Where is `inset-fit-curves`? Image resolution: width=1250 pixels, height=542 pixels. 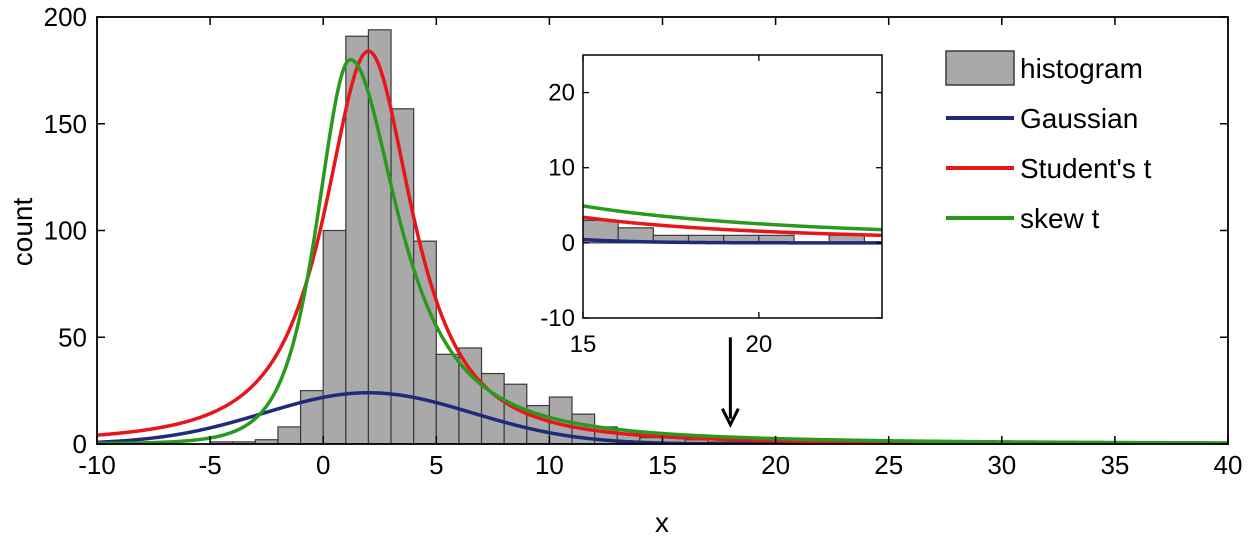 inset-fit-curves is located at coordinates (732, 224).